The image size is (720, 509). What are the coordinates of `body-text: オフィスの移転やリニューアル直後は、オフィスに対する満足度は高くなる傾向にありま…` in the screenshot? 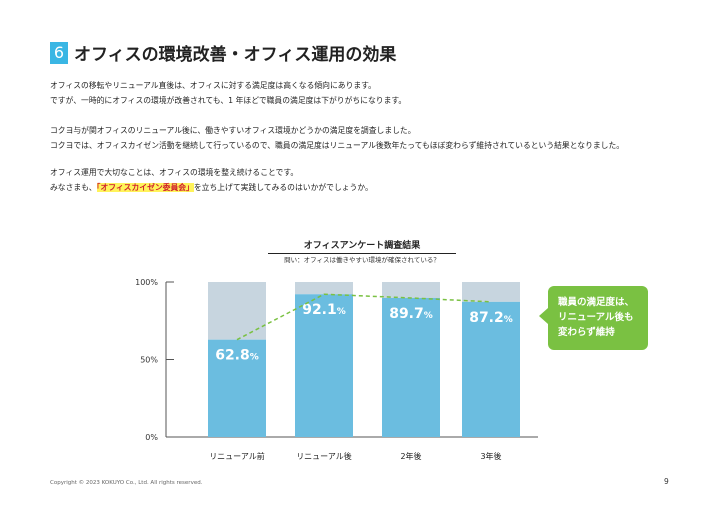 It's located at (213, 85).